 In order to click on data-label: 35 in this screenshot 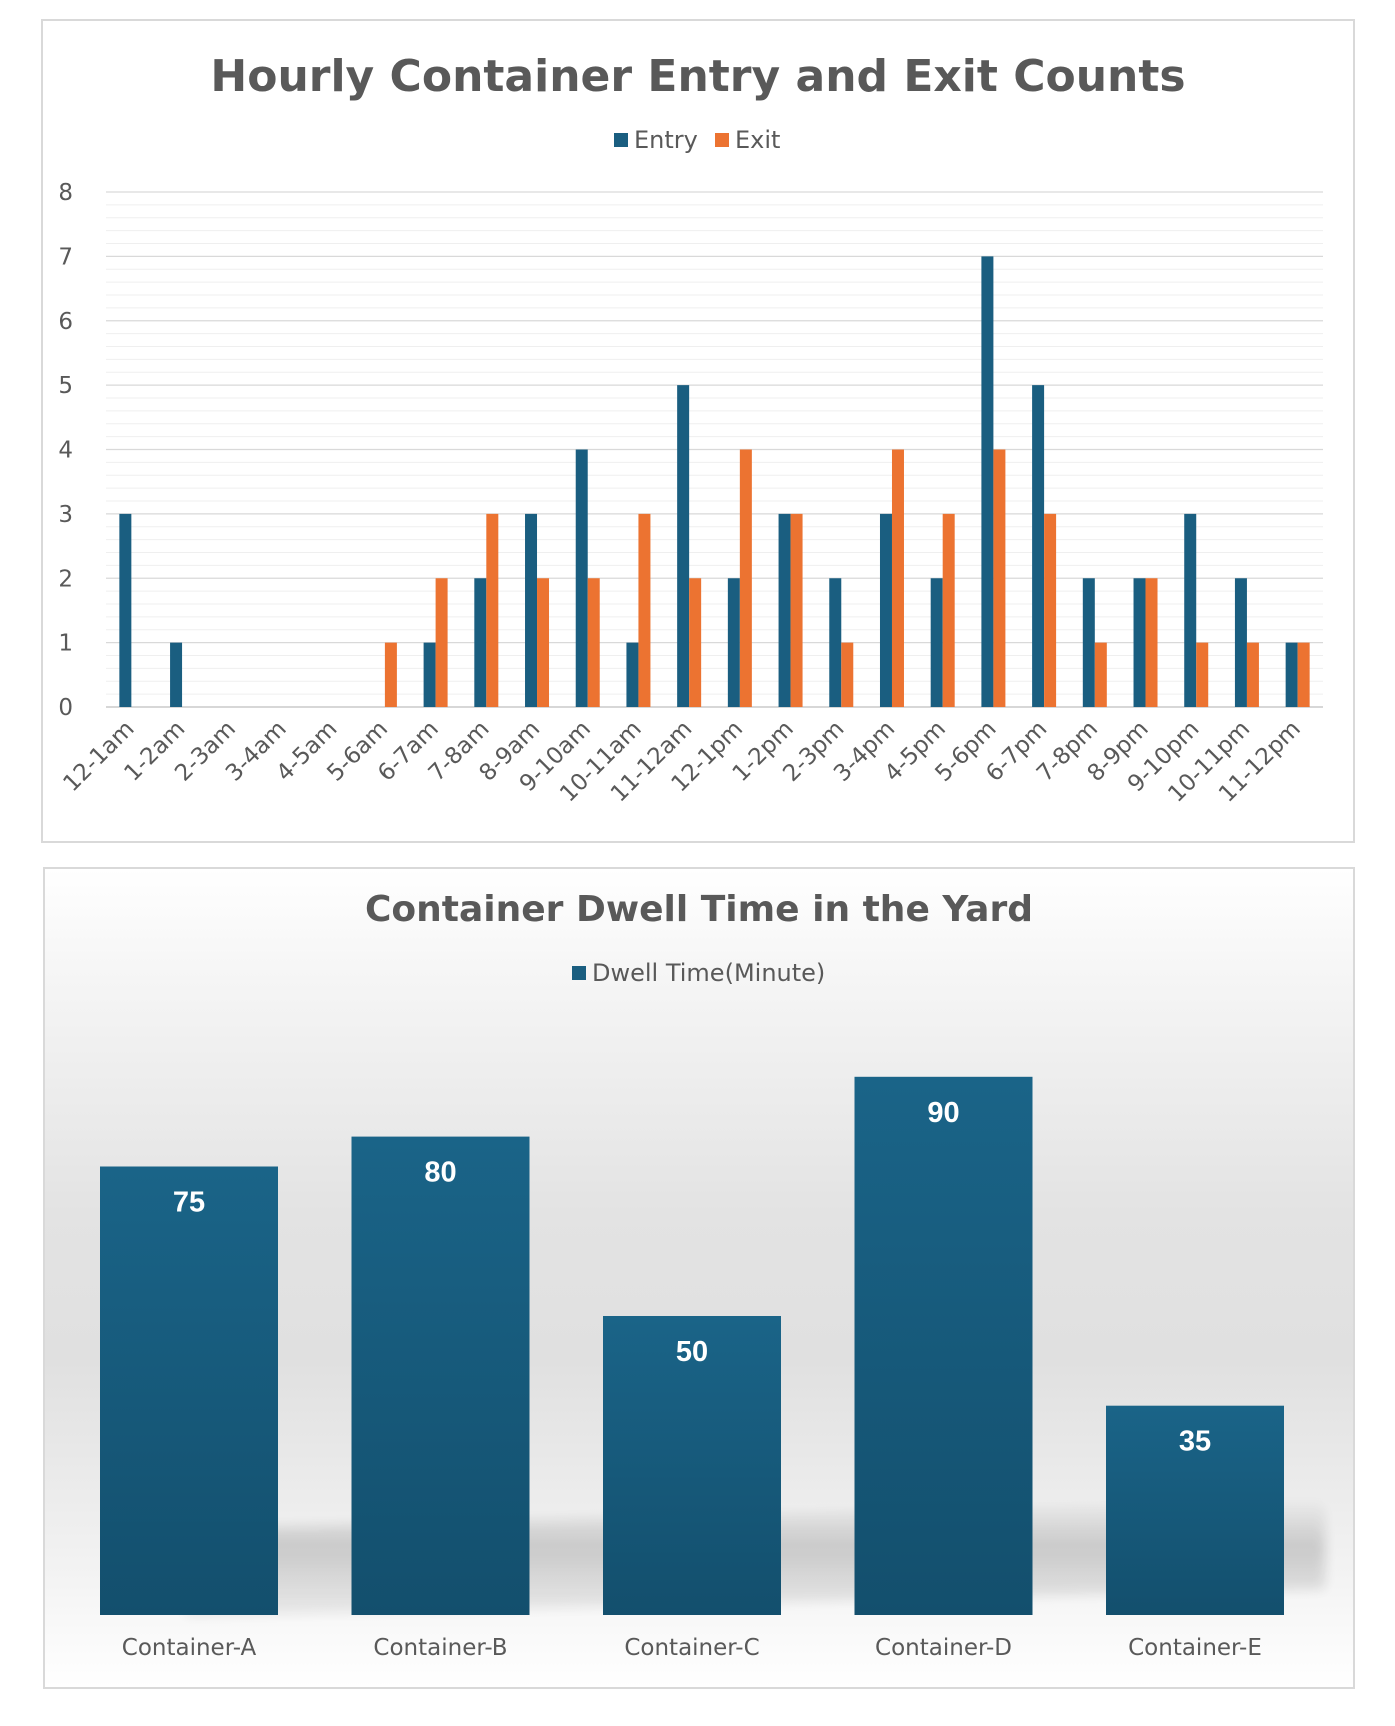, I will do `click(1195, 1442)`.